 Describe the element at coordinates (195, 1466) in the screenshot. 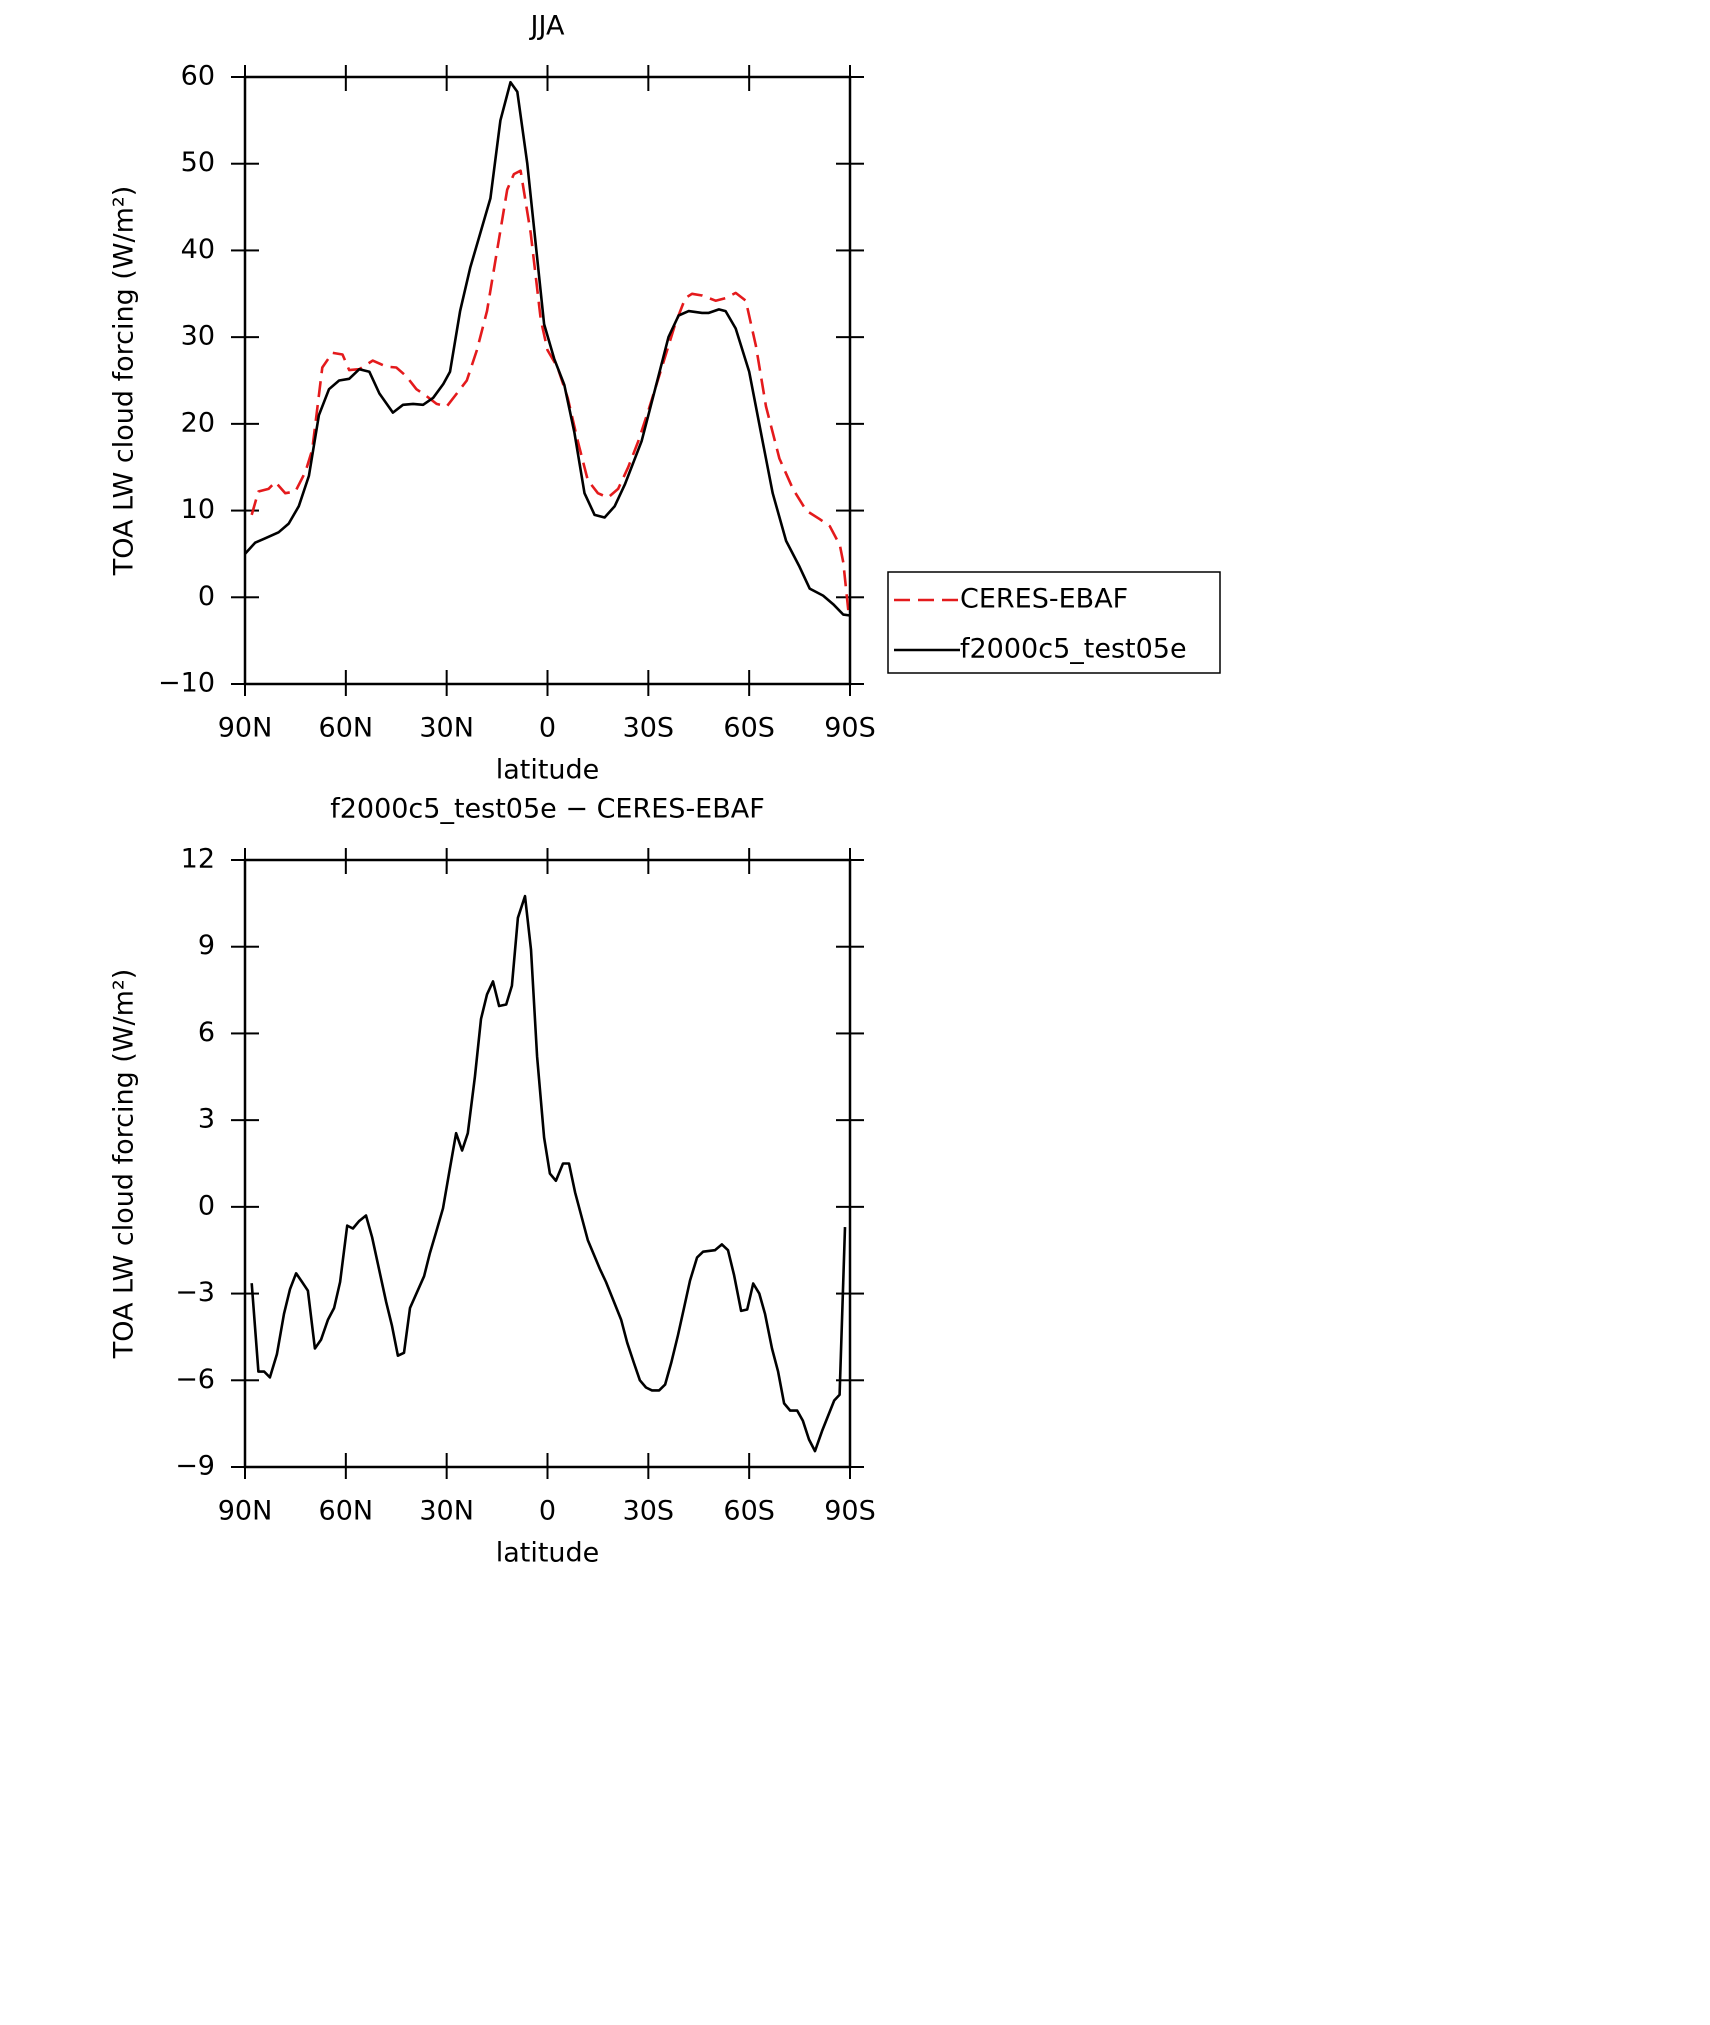

I see `y-tick-label: −9` at that location.